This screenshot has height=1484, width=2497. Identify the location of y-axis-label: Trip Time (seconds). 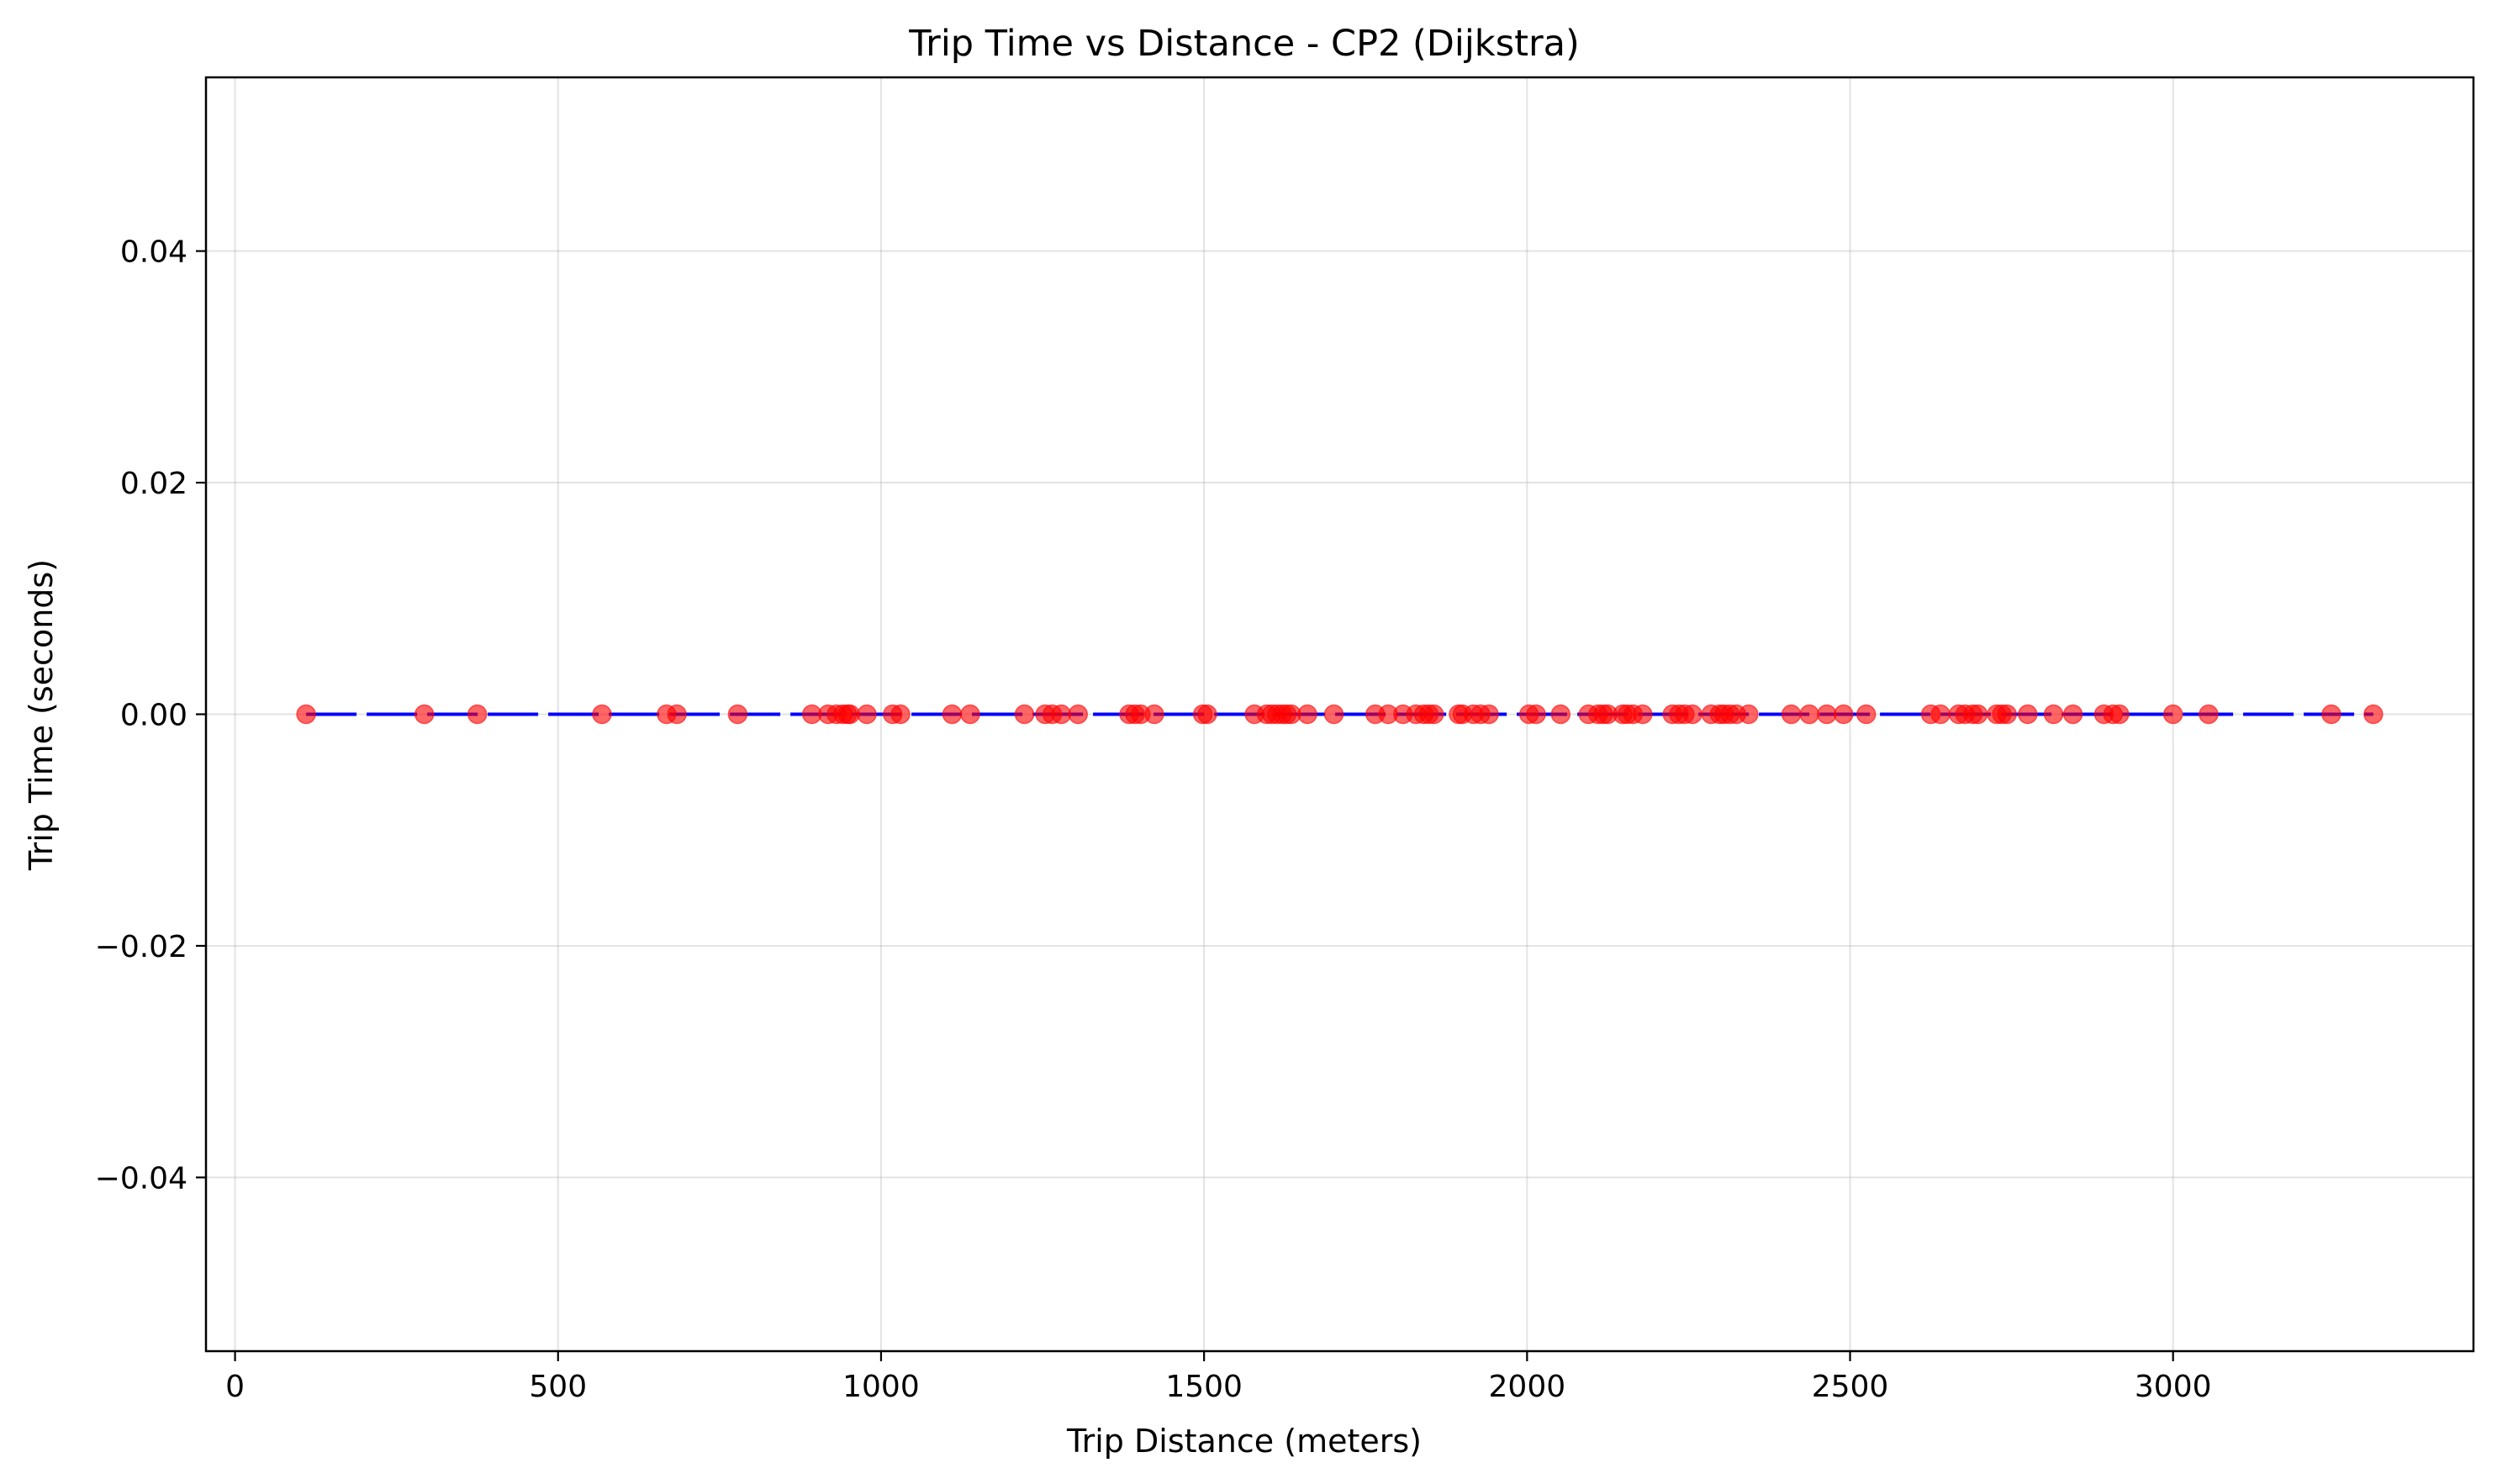
(41, 715).